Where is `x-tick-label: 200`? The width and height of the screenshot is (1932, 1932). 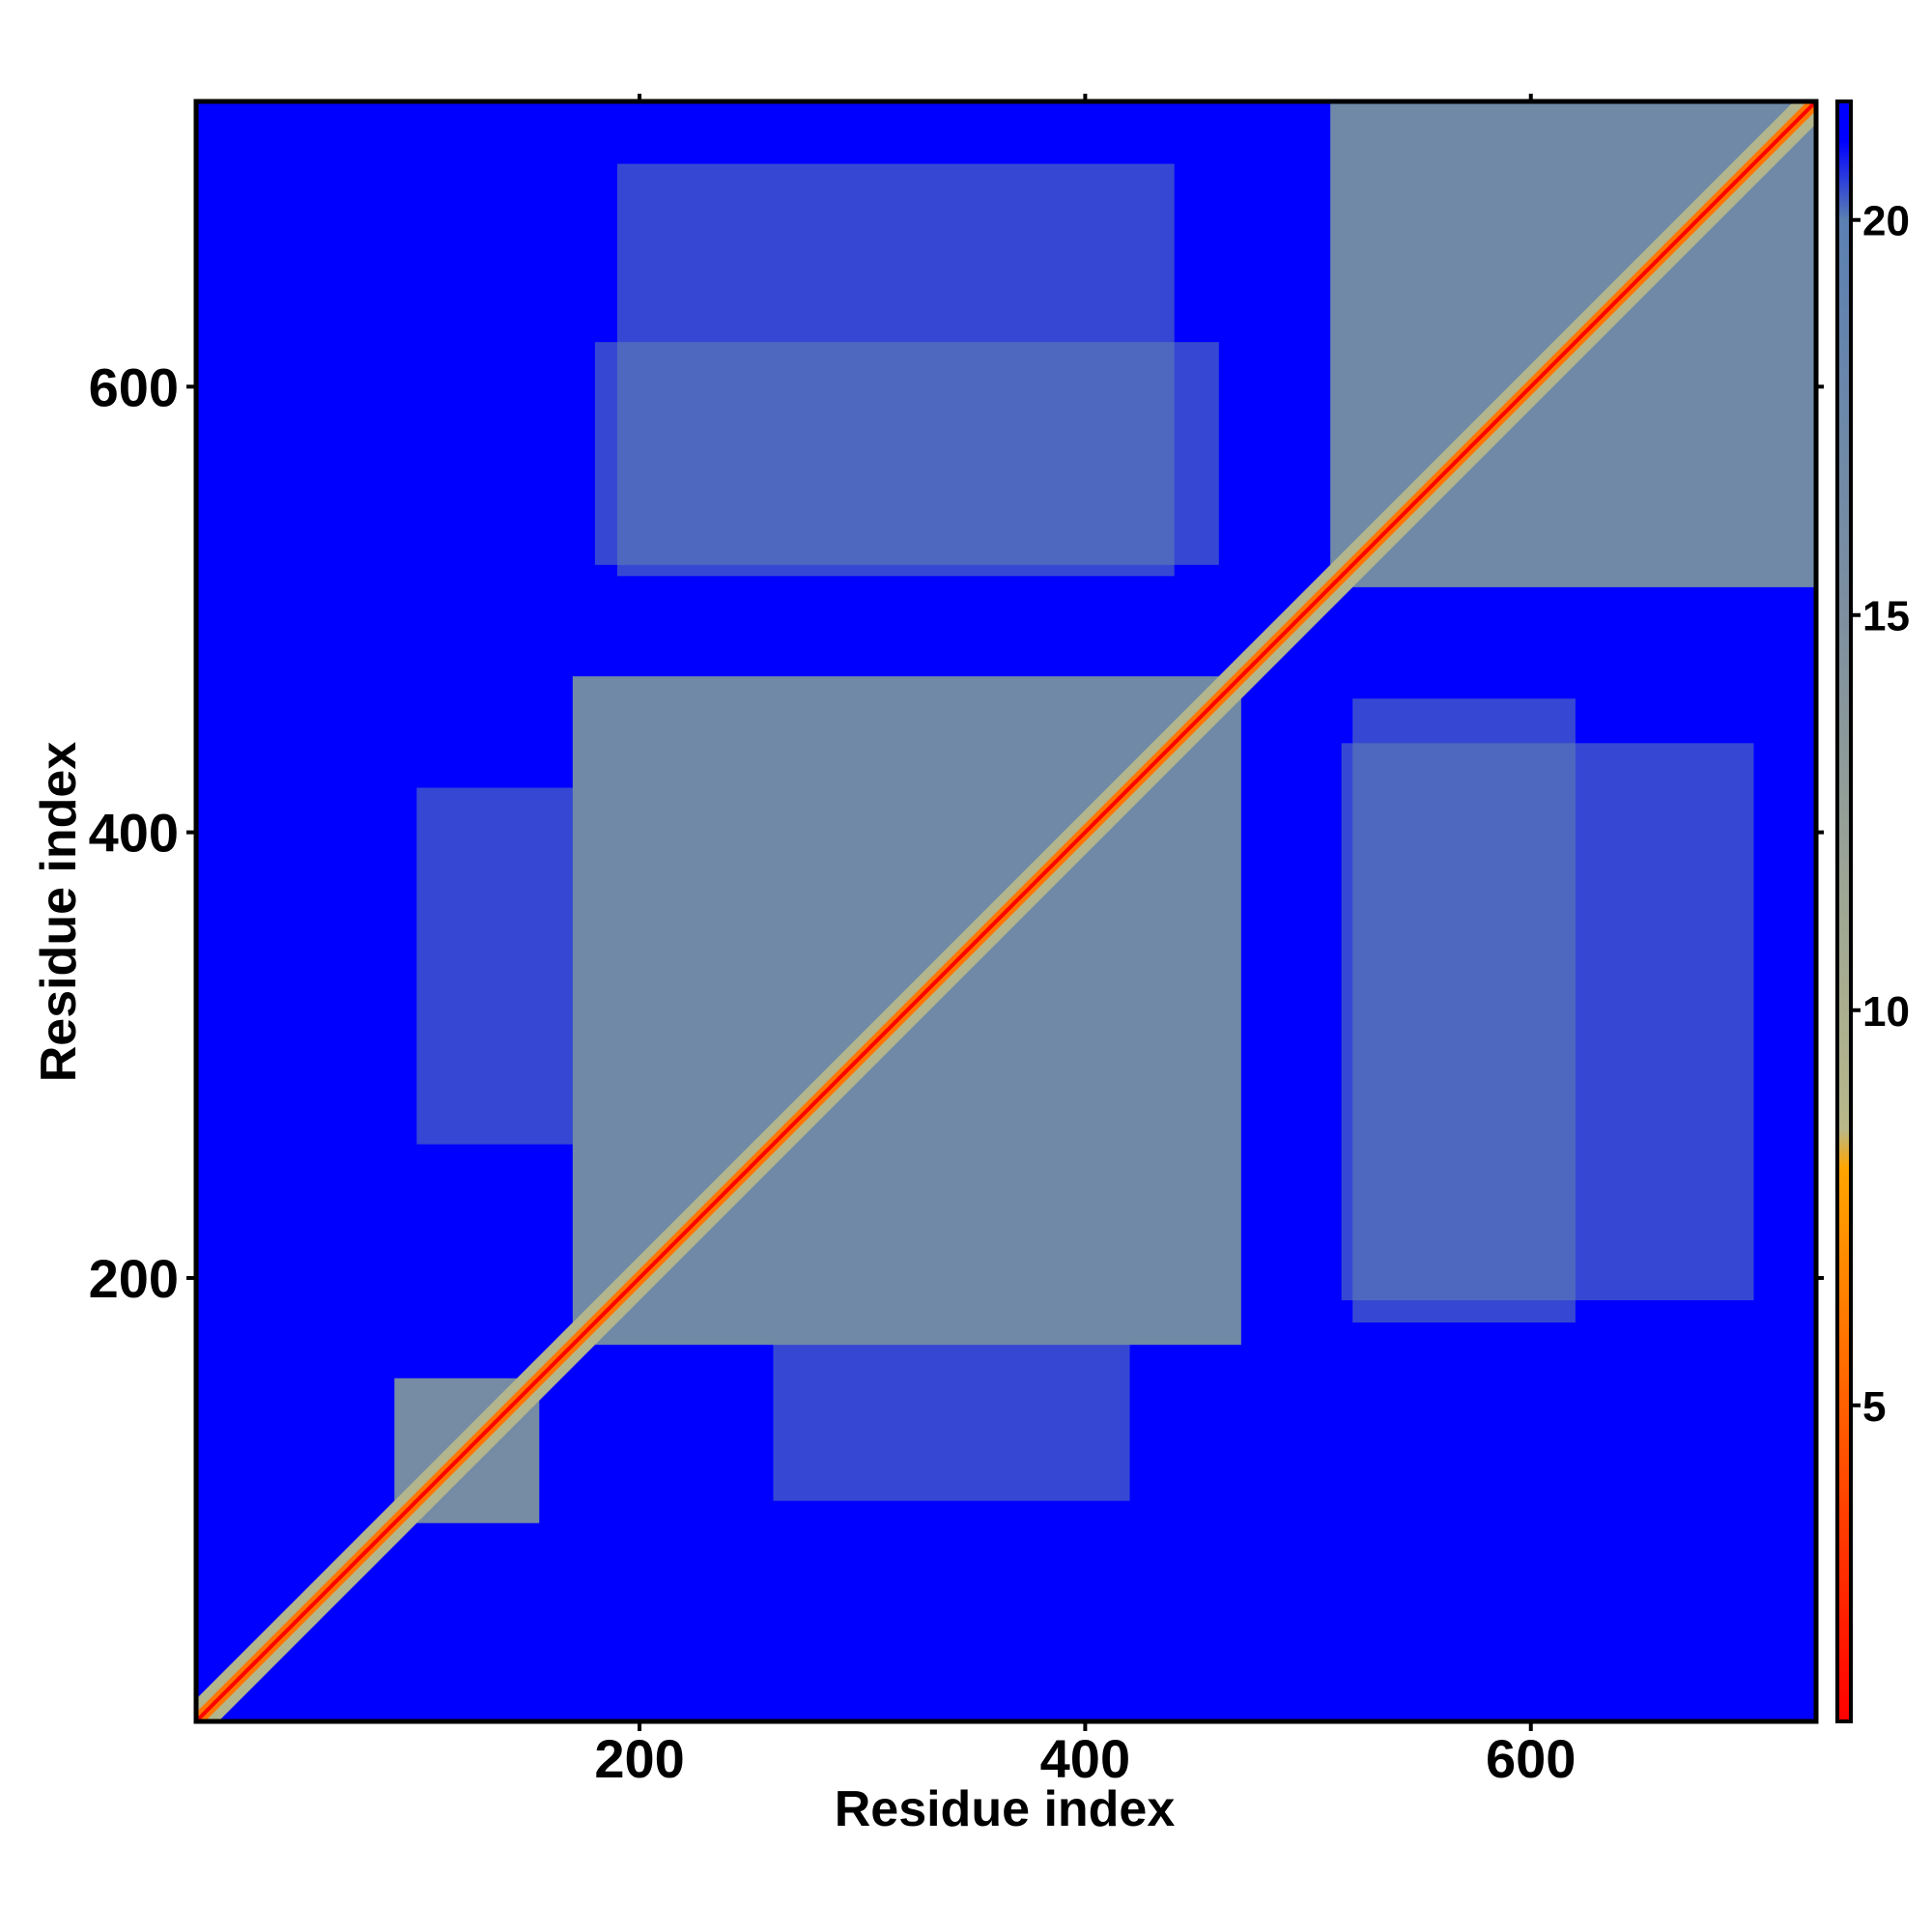
x-tick-label: 200 is located at coordinates (639, 1758).